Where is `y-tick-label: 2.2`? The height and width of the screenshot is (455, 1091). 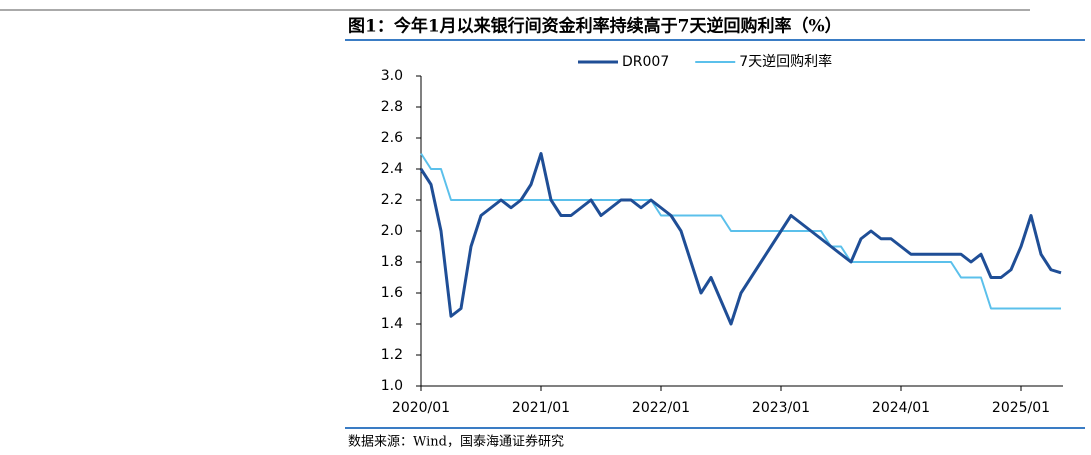
y-tick-label: 2.2 is located at coordinates (392, 200).